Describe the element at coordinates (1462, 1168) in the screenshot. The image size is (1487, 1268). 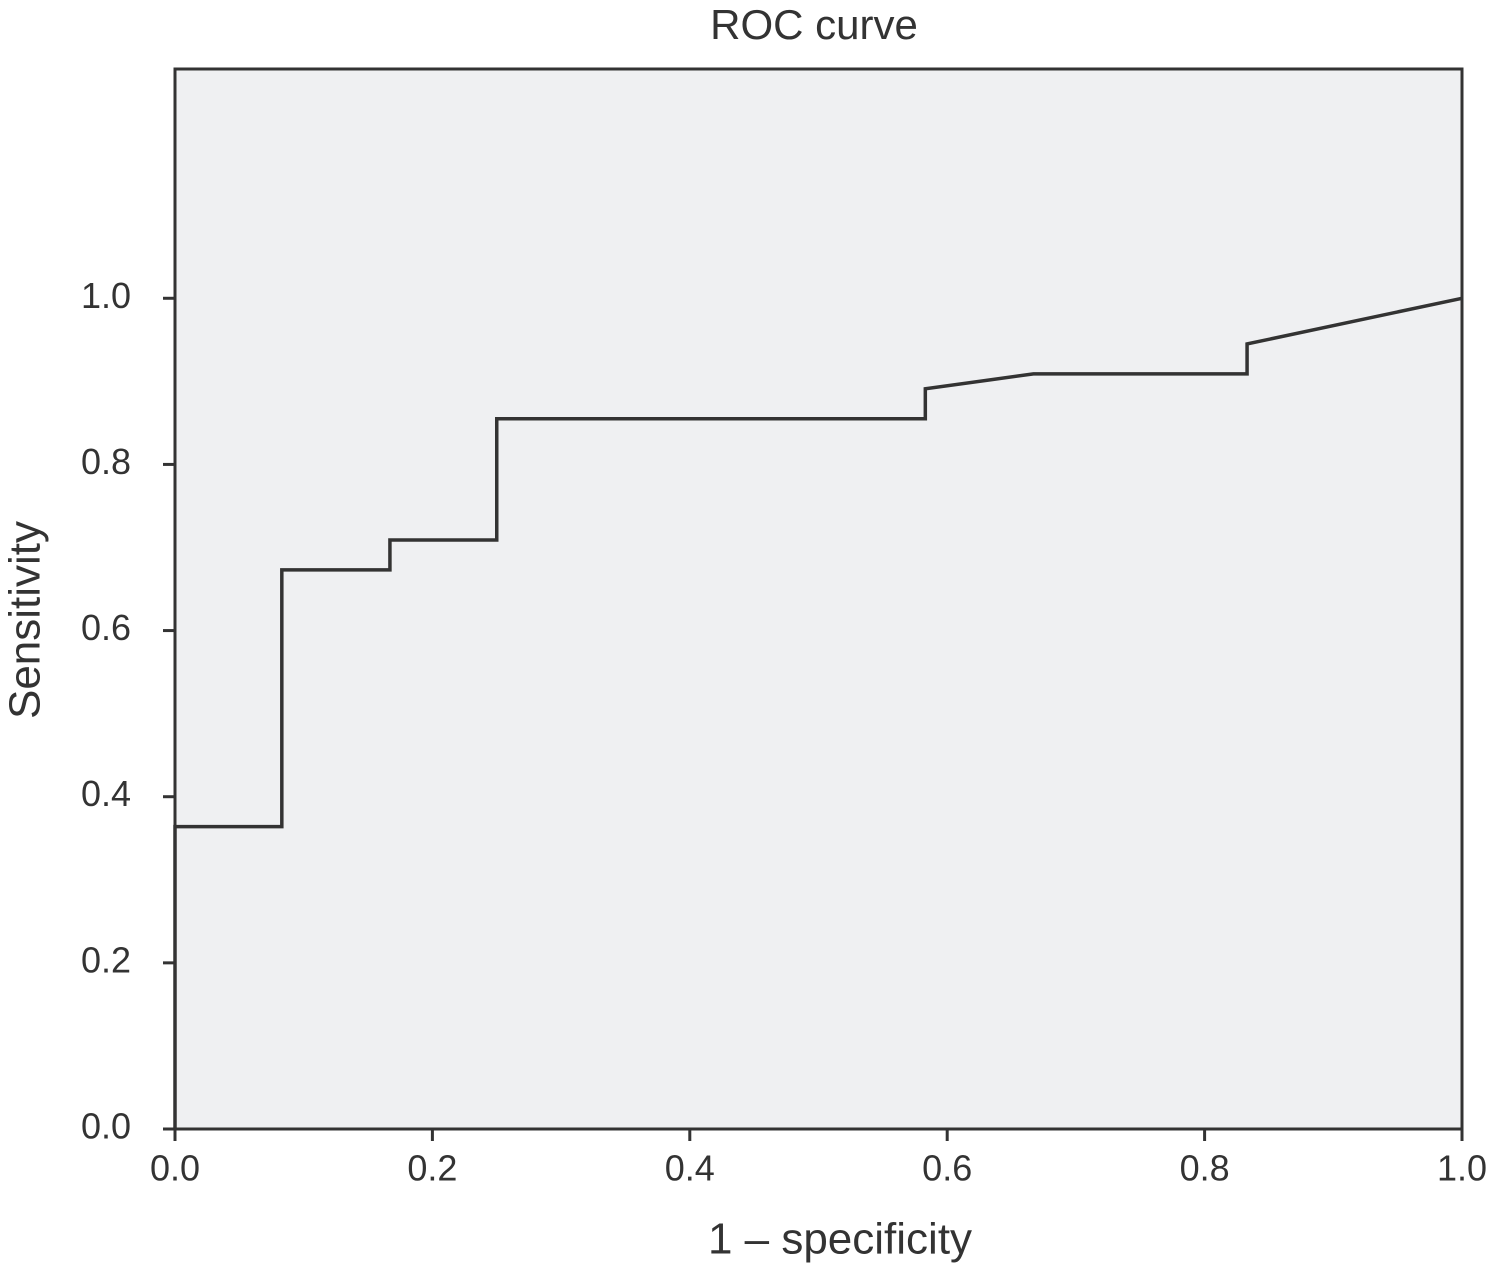
I see `x-tick-label: 1.0` at that location.